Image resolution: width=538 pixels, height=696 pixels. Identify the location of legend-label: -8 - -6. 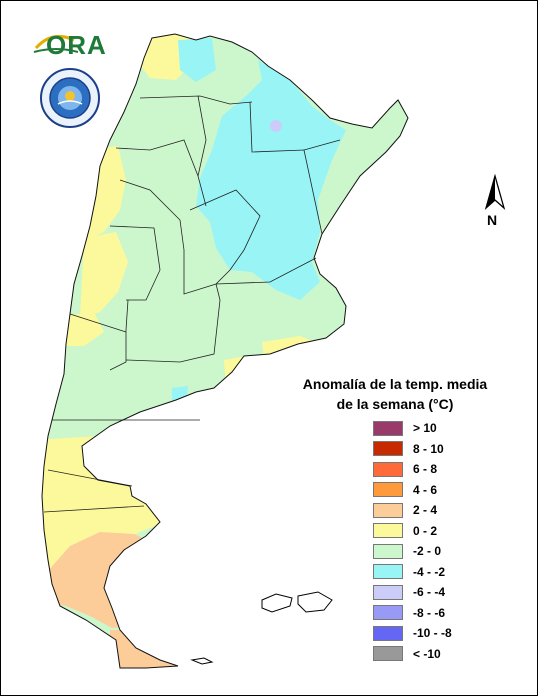
(429, 612).